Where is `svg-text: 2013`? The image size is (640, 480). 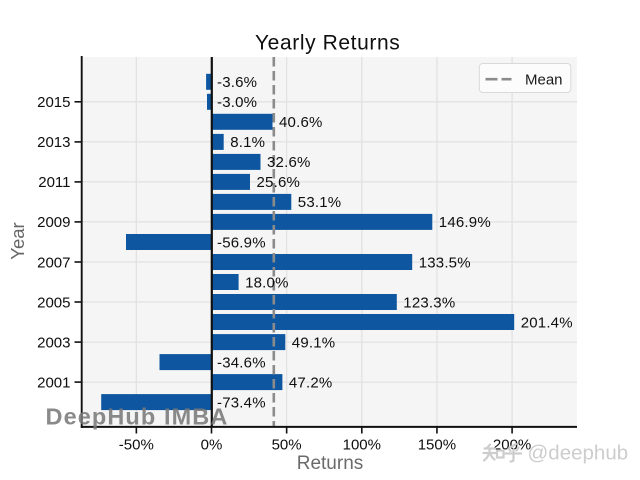 svg-text: 2013 is located at coordinates (53, 142).